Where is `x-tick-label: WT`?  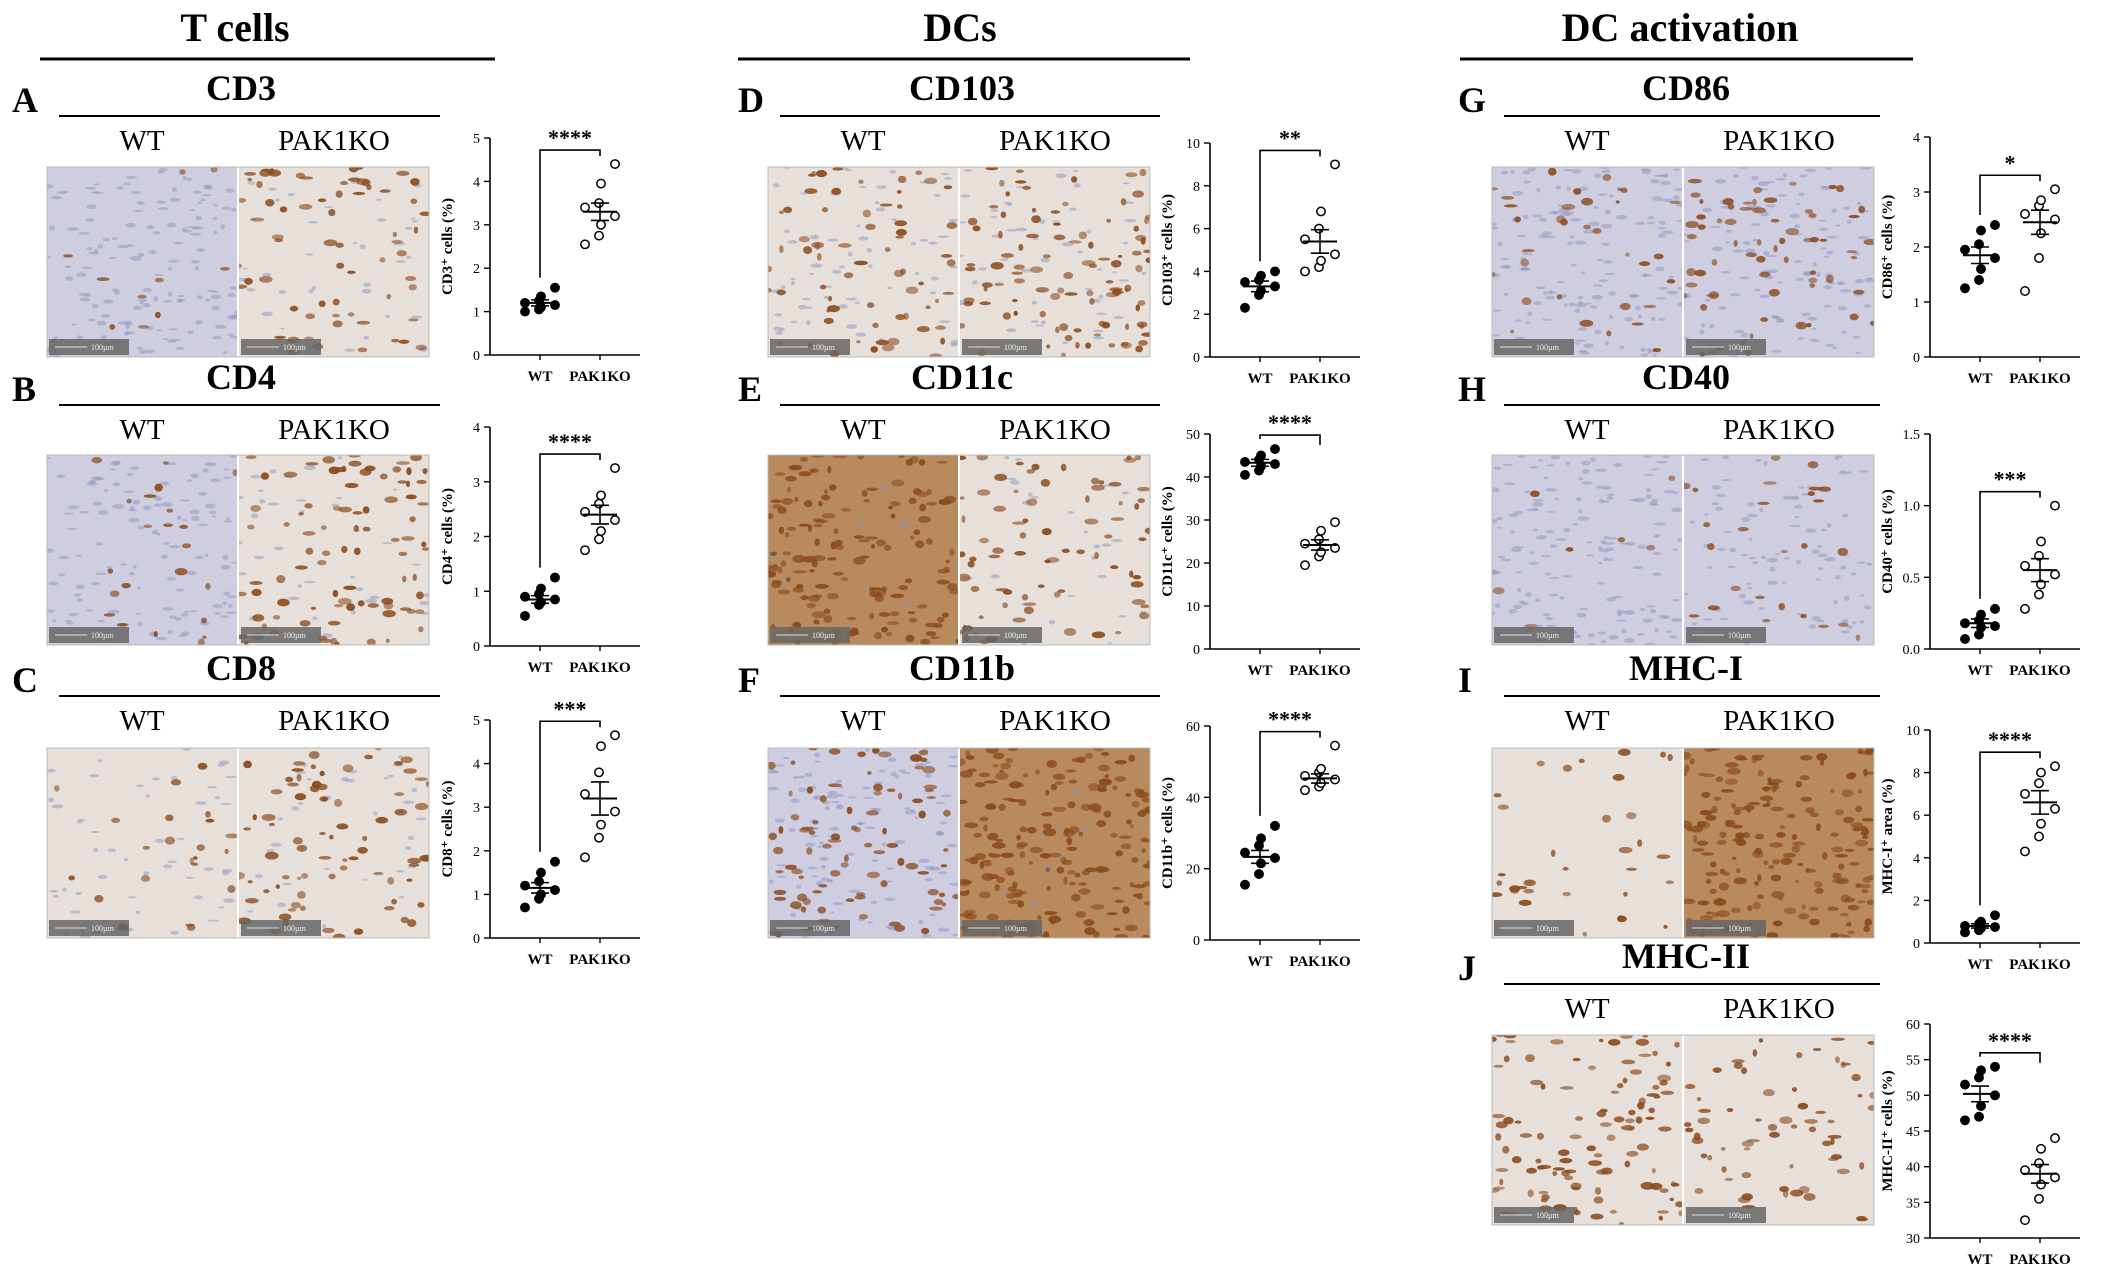
x-tick-label: WT is located at coordinates (539, 668).